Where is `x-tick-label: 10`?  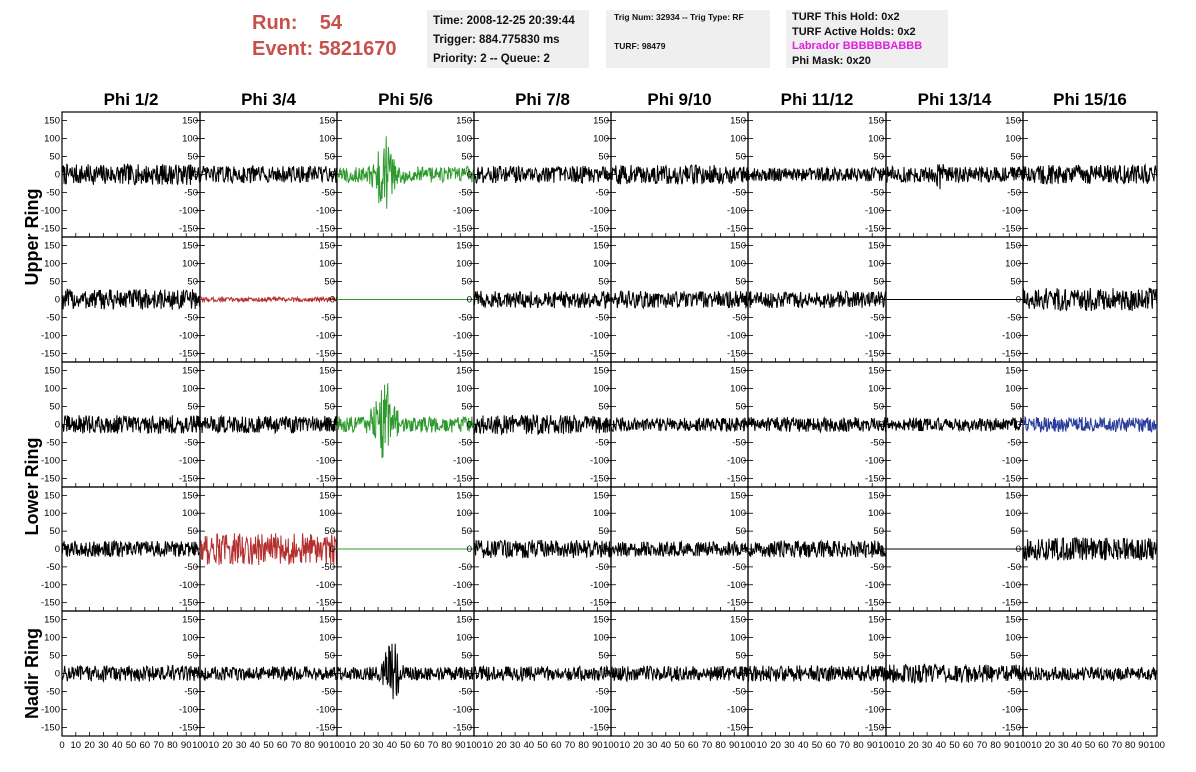
x-tick-label: 10 is located at coordinates (899, 745).